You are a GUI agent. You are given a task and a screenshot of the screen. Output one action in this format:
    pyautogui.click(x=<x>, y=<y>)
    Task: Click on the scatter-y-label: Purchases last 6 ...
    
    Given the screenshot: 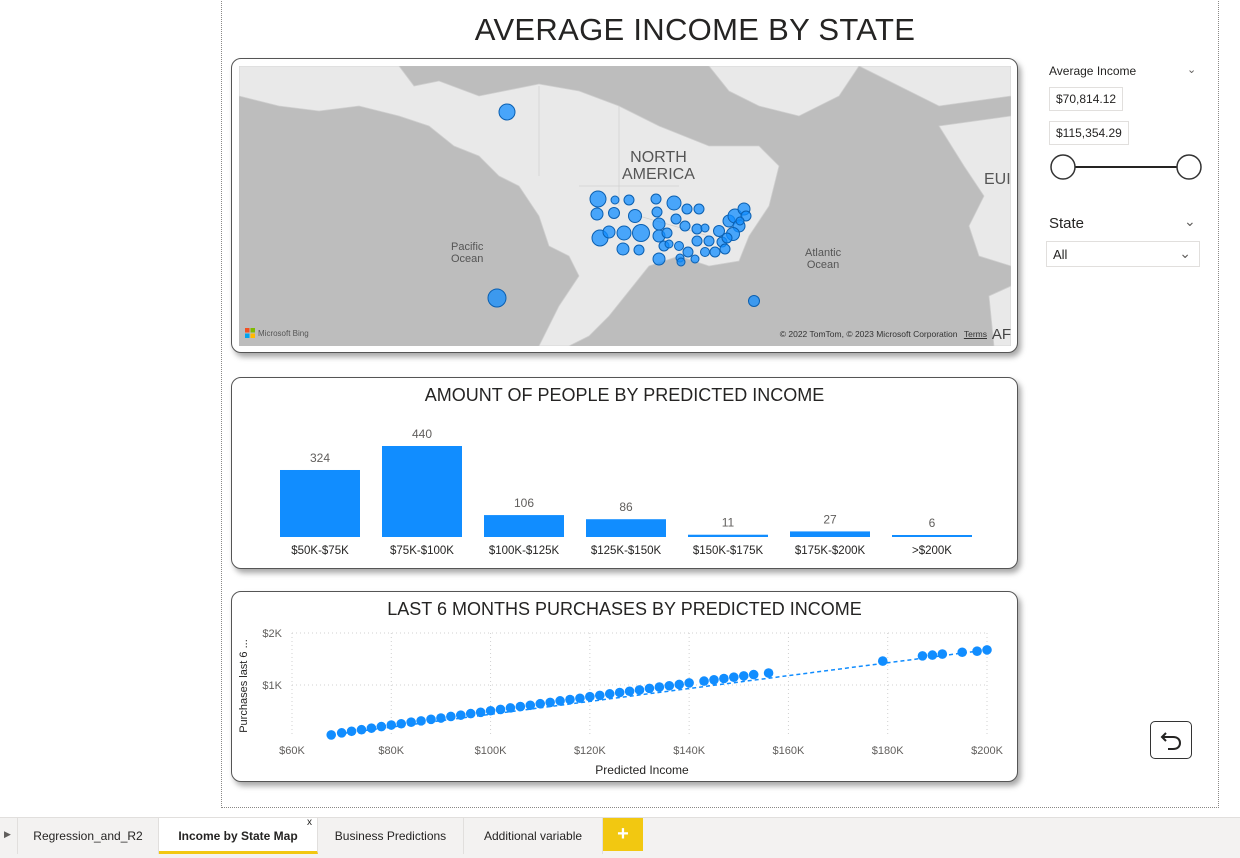 What is the action you would take?
    pyautogui.click(x=244, y=686)
    